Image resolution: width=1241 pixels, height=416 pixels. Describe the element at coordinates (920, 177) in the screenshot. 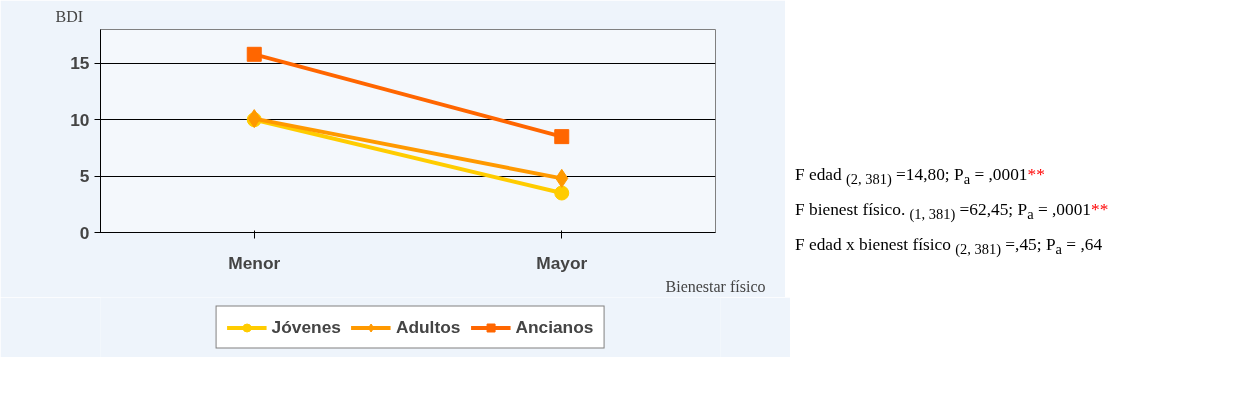

I see `text: F edad $_{(2, 381)}$ =14,80; P$_{a}$ = ,0001**` at that location.